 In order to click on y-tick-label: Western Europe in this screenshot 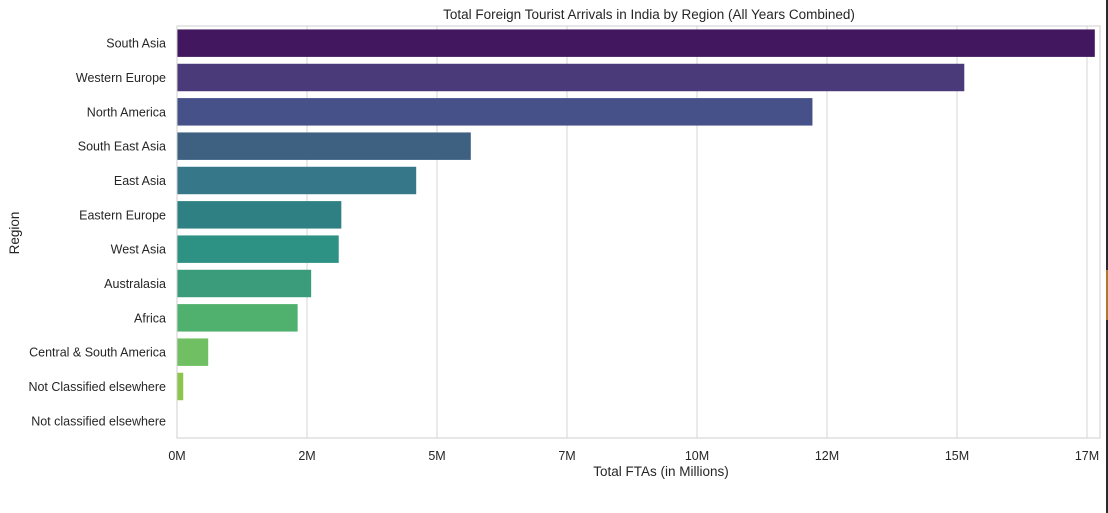, I will do `click(121, 78)`.